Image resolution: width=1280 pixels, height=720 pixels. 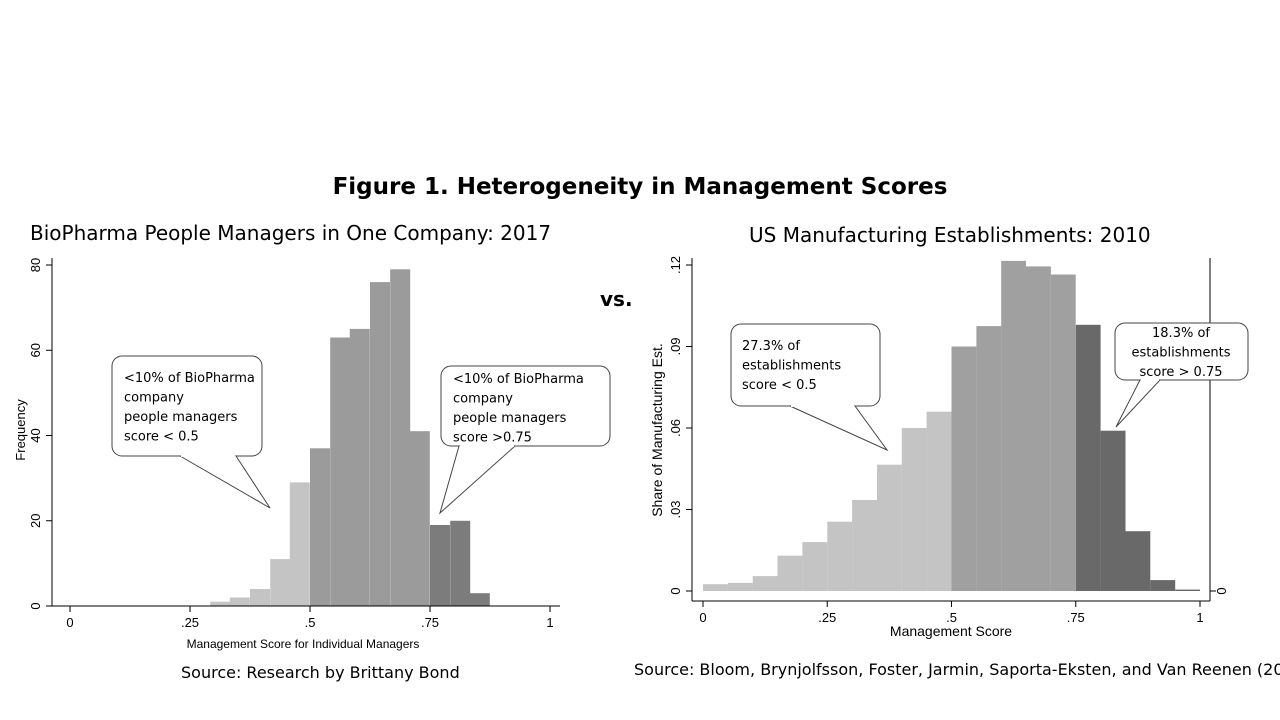 I want to click on left-x-tick-label: .75, so click(x=430, y=622).